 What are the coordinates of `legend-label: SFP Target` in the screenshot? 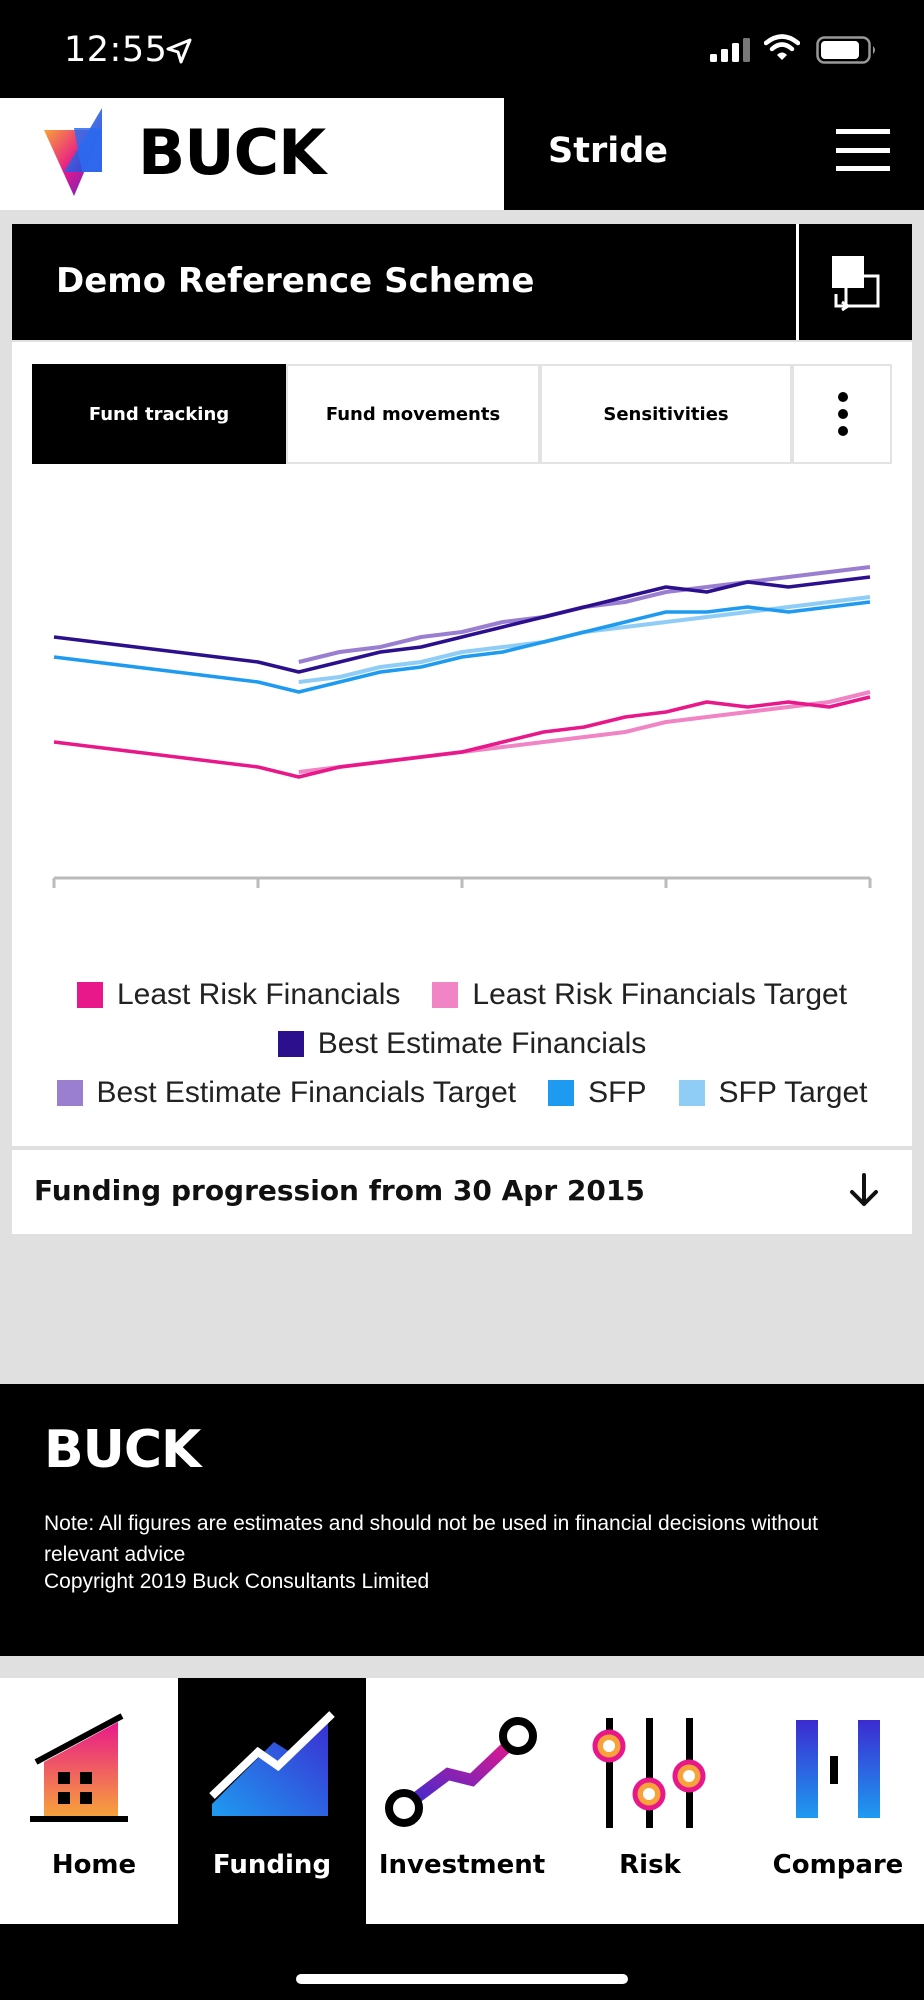 It's located at (793, 1092).